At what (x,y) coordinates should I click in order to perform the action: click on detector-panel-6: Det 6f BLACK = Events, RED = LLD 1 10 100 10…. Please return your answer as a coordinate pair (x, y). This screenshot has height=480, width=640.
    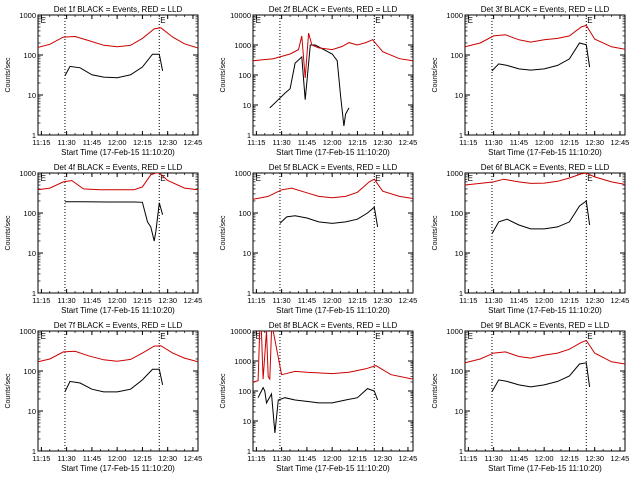
    Looking at the image, I should click on (530, 239).